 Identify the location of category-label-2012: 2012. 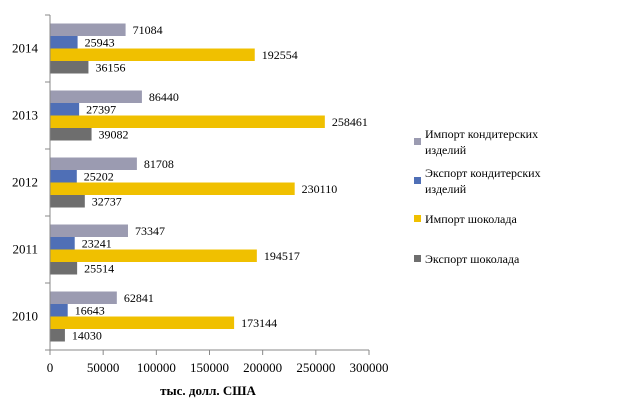
(25, 182).